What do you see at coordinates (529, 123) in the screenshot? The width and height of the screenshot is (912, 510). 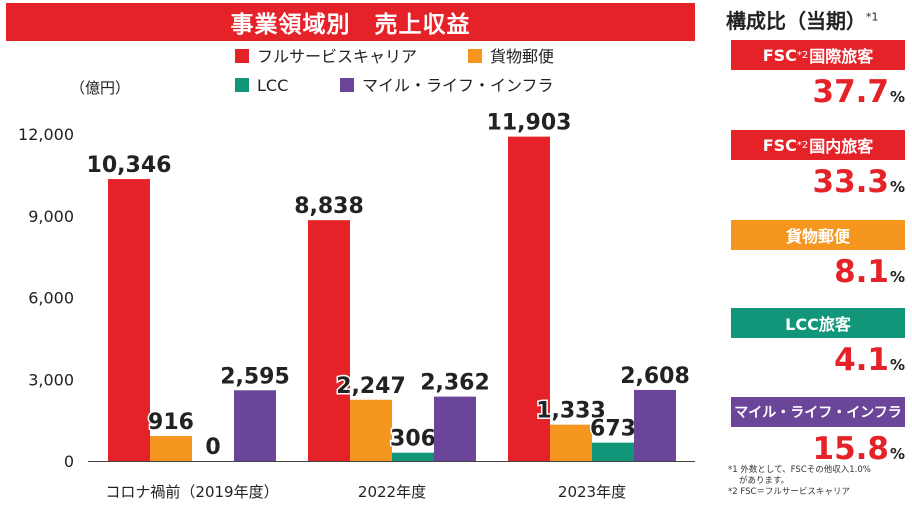 I see `data-label: 11,903` at bounding box center [529, 123].